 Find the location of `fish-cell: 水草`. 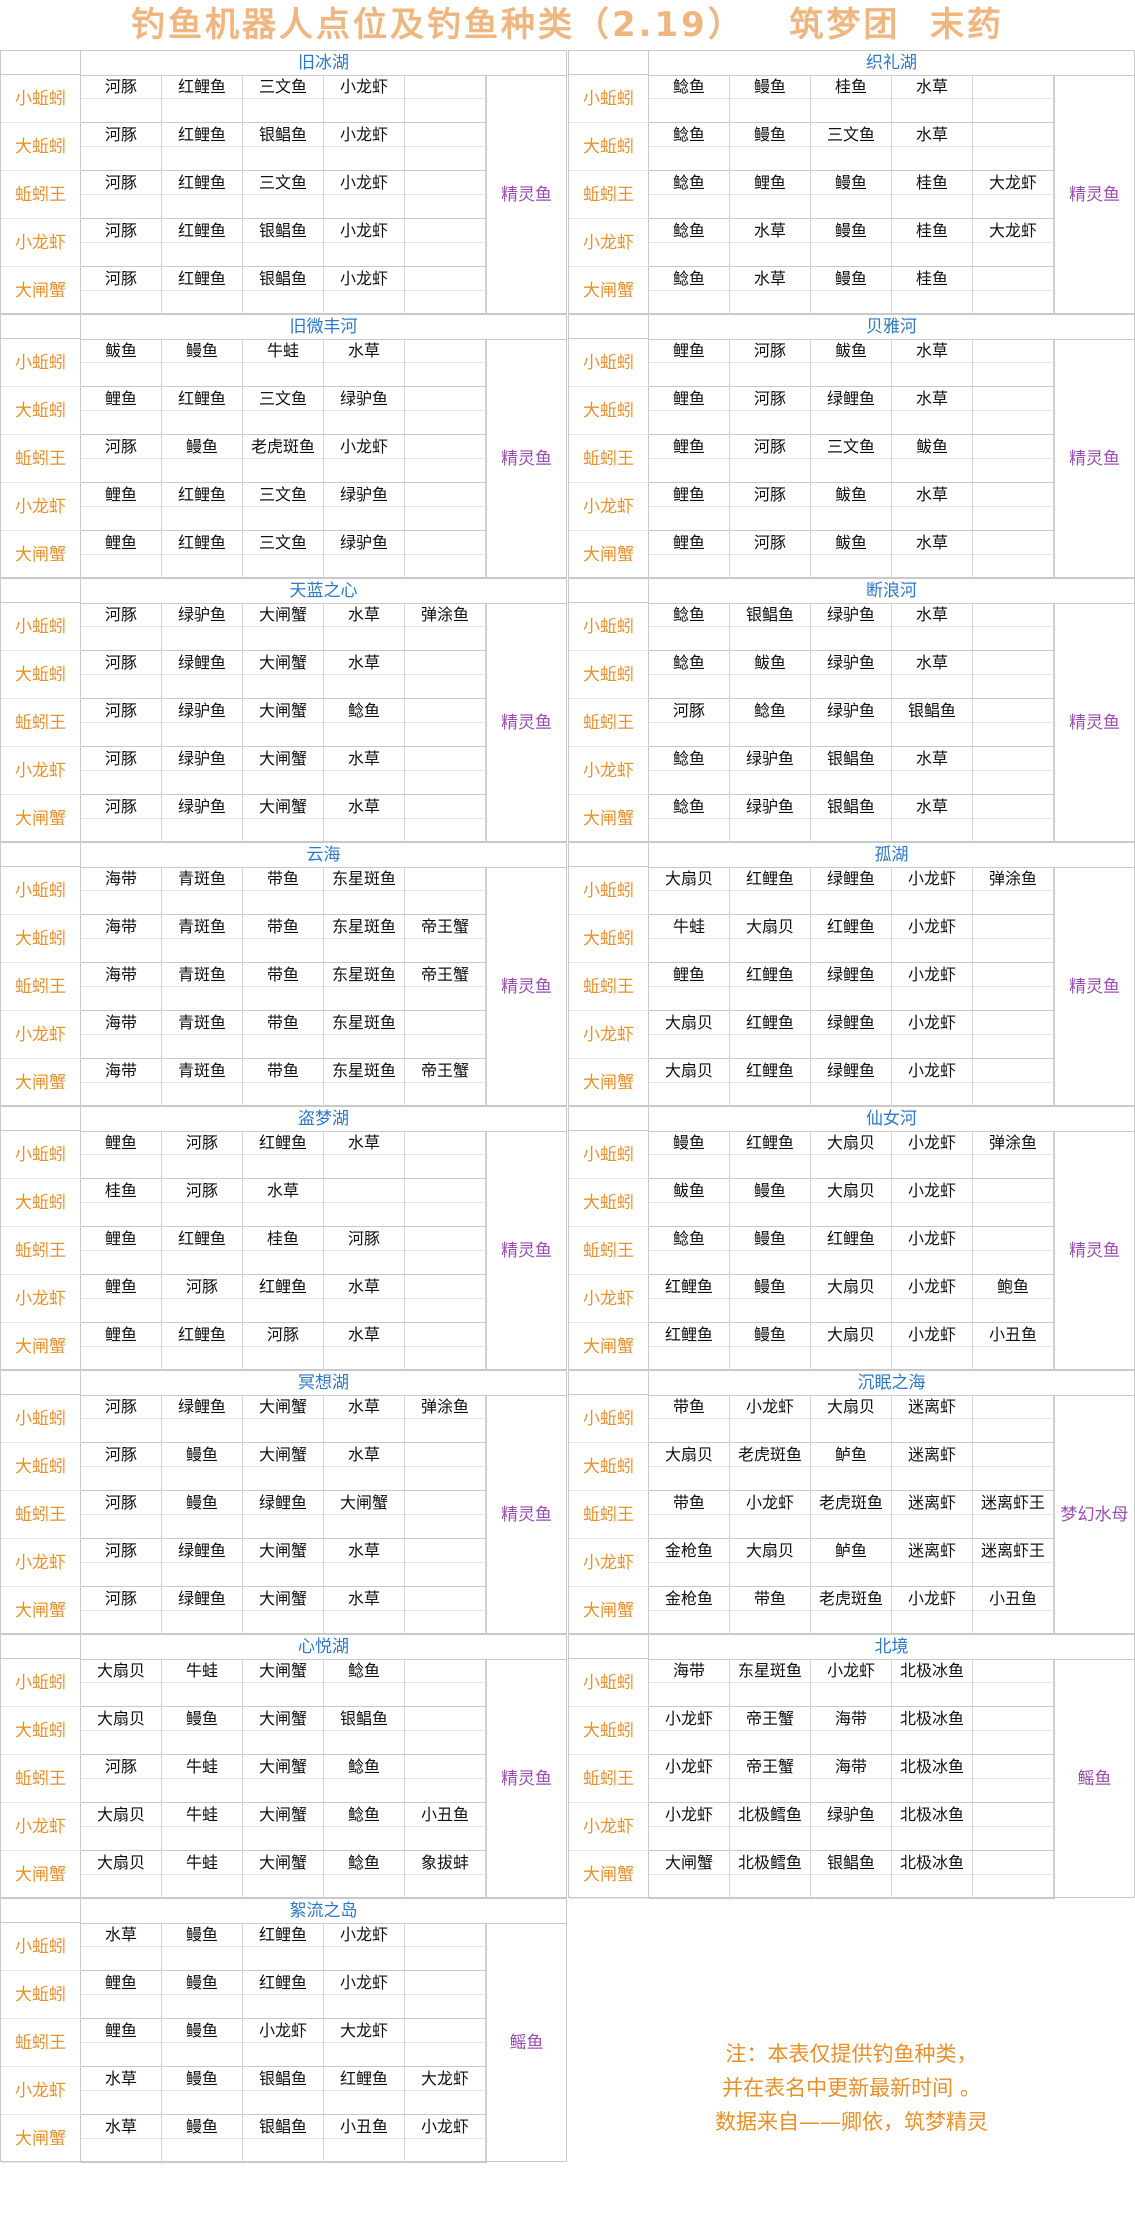

fish-cell: 水草 is located at coordinates (932, 663).